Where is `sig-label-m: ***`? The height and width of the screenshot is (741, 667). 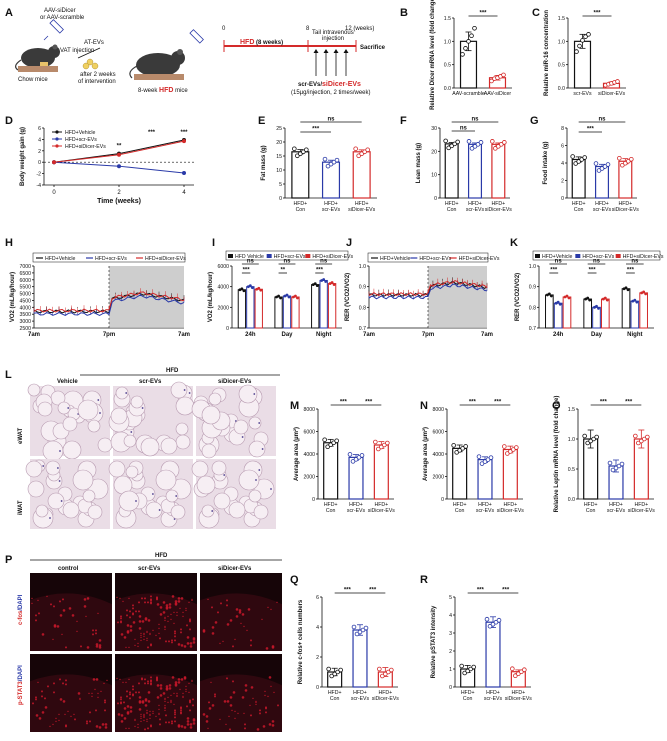
sig-label-m: *** is located at coordinates (369, 403).